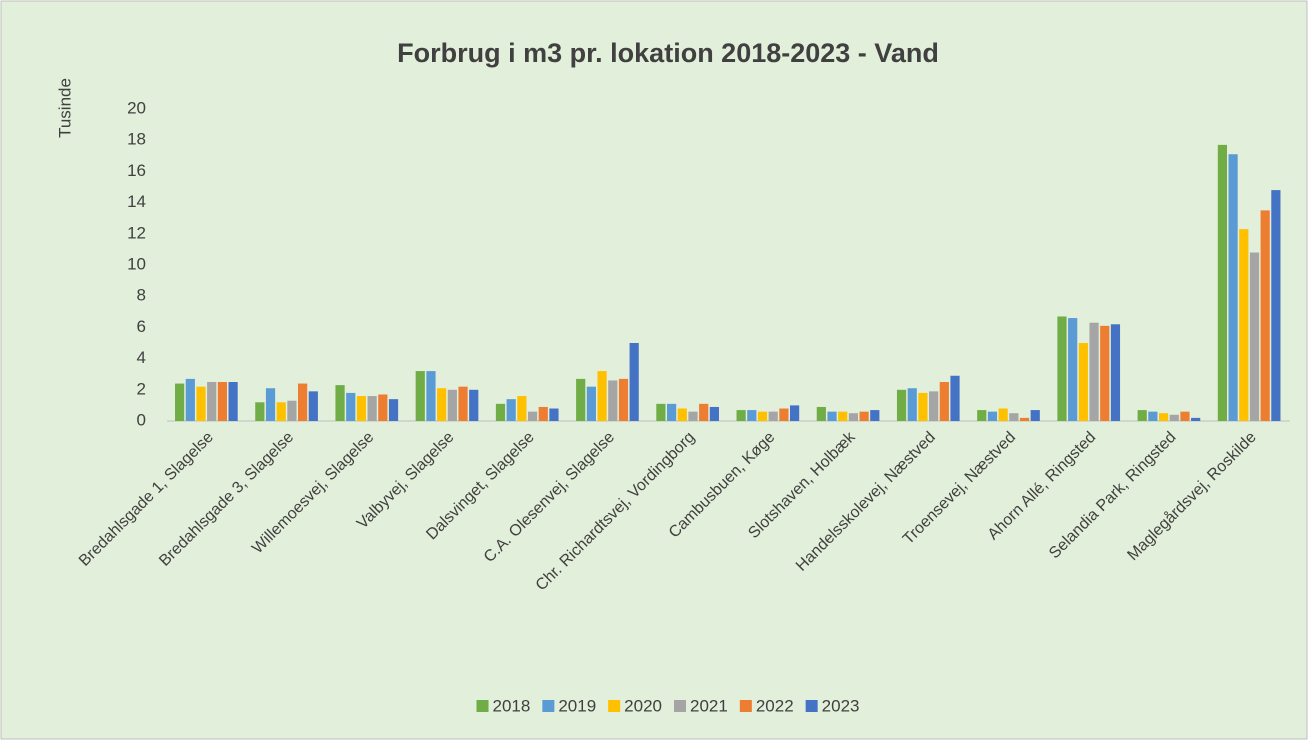 The height and width of the screenshot is (740, 1308). Describe the element at coordinates (512, 705) in the screenshot. I see `legend-label: 2018` at that location.